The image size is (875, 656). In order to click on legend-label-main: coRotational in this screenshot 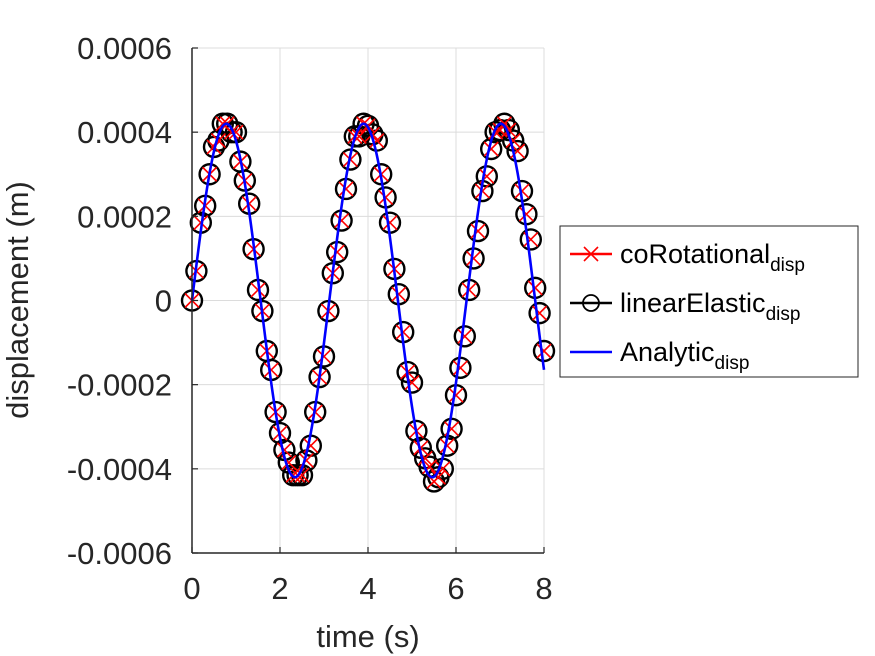, I will do `click(695, 254)`.